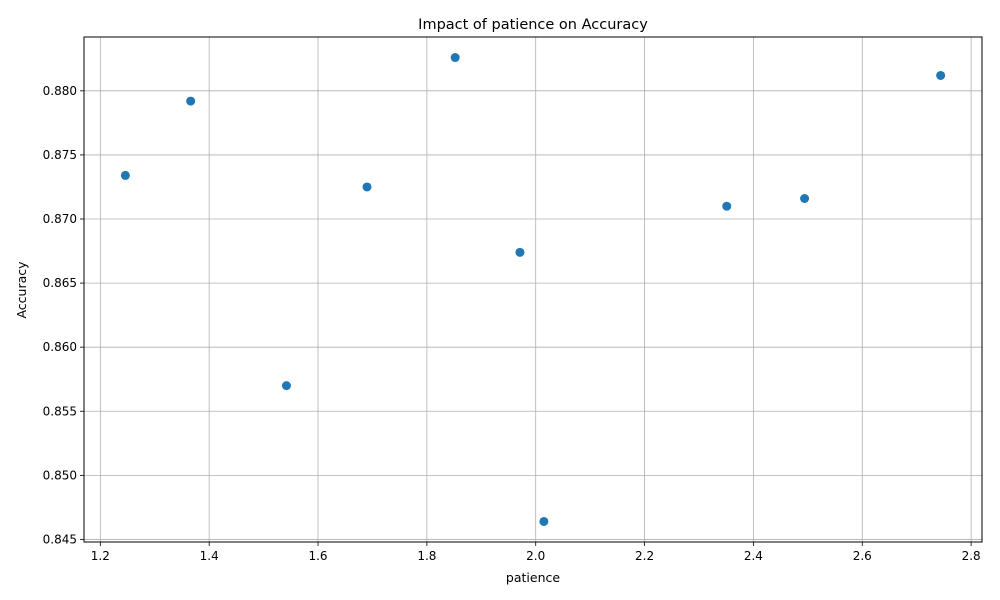 This screenshot has width=1000, height=600. What do you see at coordinates (60, 539) in the screenshot?
I see `y-tick-label: 0.845` at bounding box center [60, 539].